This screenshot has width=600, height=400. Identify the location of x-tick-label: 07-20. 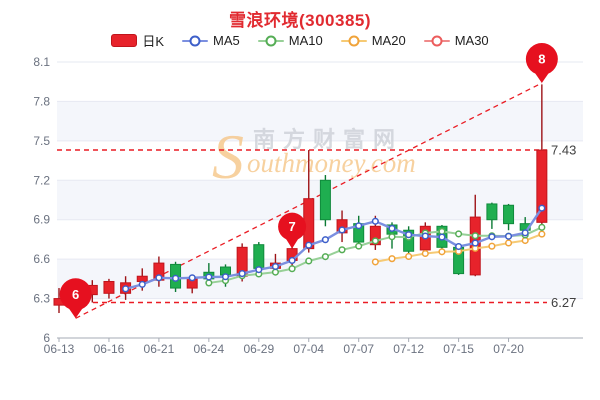
(508, 349).